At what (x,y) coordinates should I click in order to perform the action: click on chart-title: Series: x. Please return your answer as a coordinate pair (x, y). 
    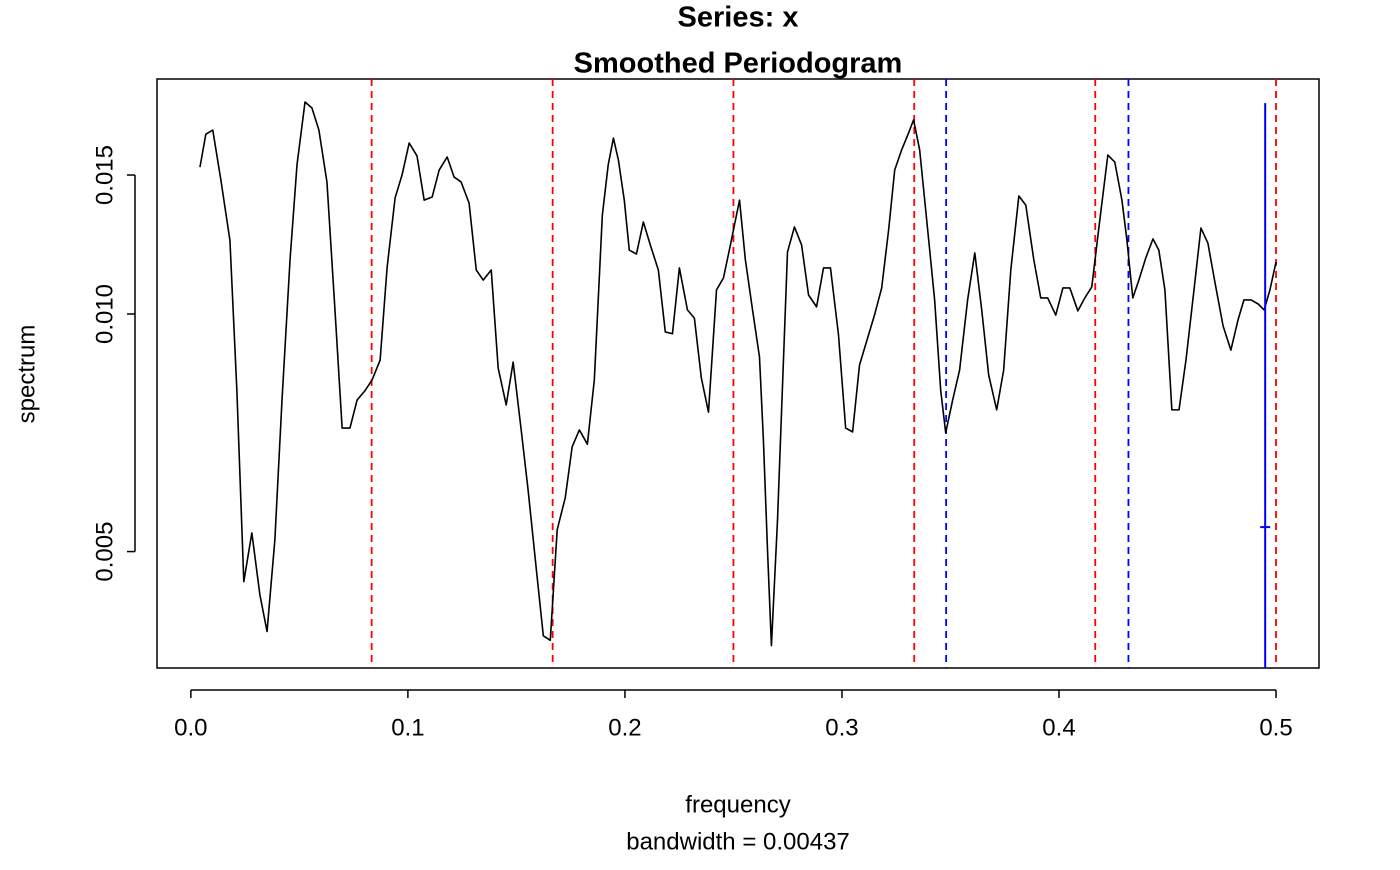
    Looking at the image, I should click on (738, 18).